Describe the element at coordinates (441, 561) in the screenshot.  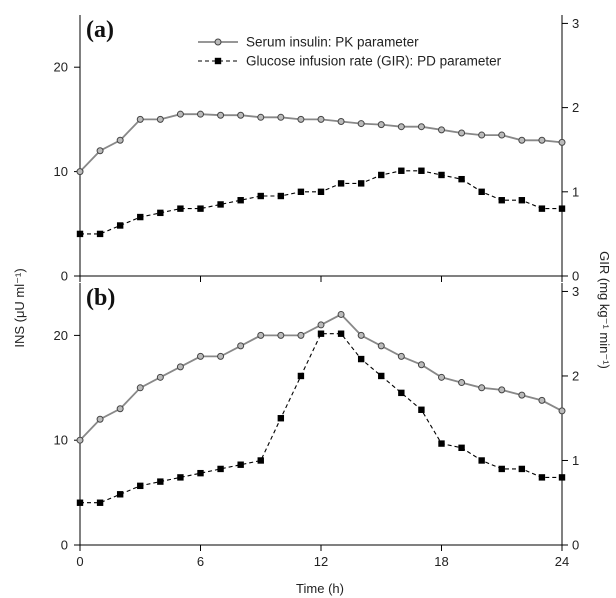
I see `x-tick-label: 18` at that location.